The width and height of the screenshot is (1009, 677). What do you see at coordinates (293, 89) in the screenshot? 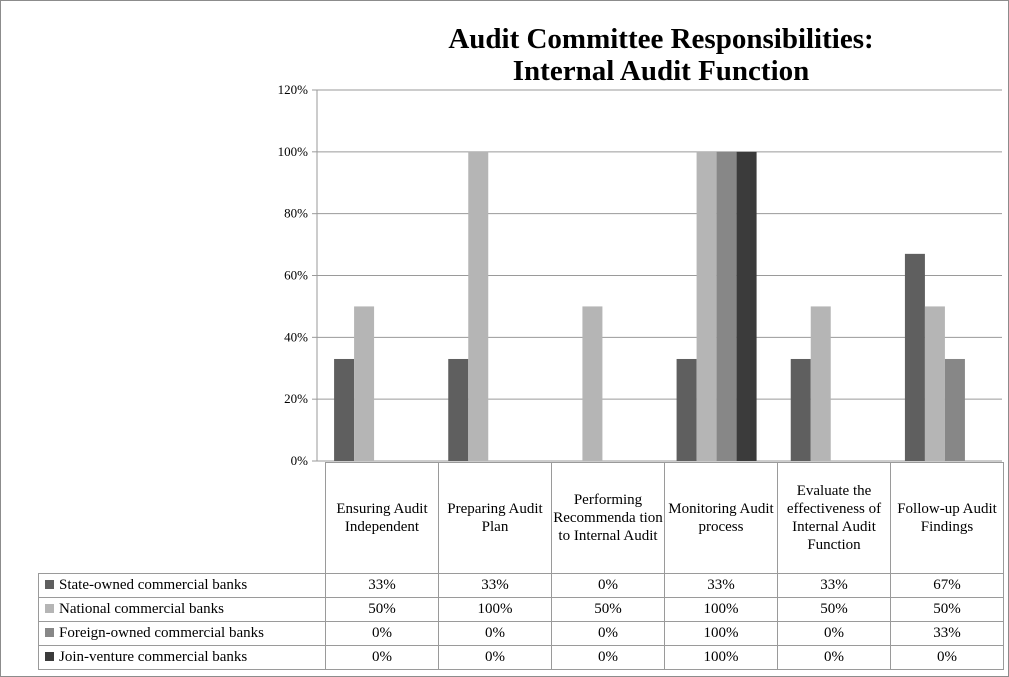
I see `y-tick-label: 120%` at bounding box center [293, 89].